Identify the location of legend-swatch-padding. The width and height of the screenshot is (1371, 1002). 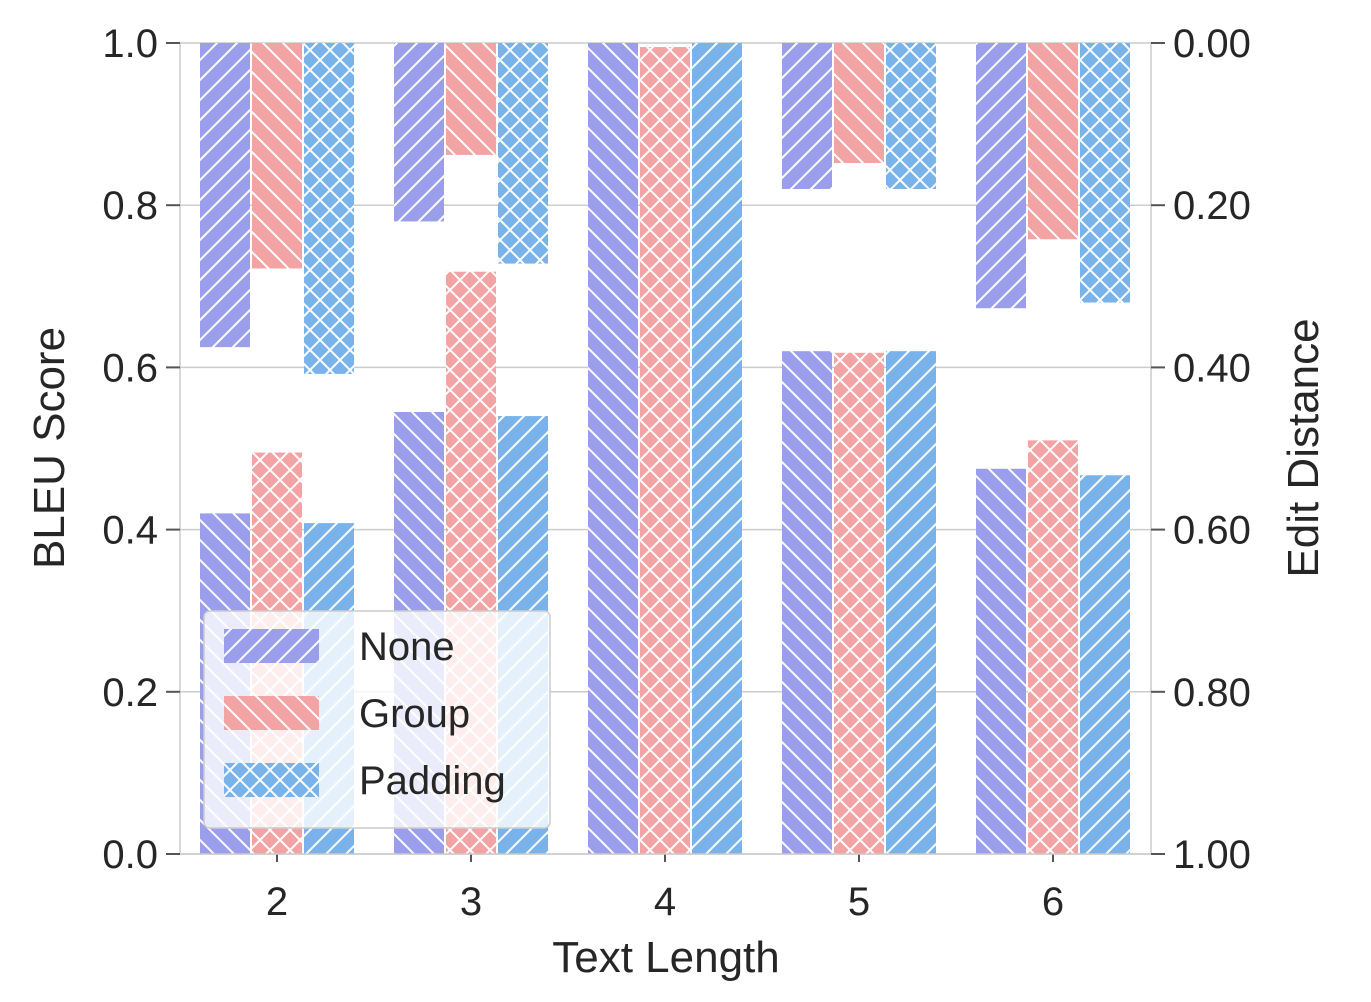
(271, 780).